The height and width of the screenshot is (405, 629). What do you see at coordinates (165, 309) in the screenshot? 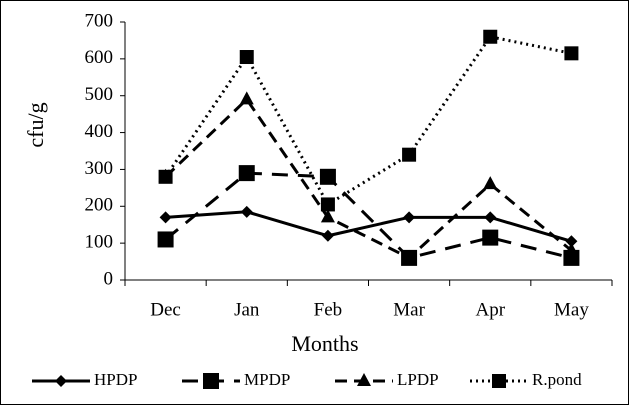
I see `x-tick-label: Dec` at bounding box center [165, 309].